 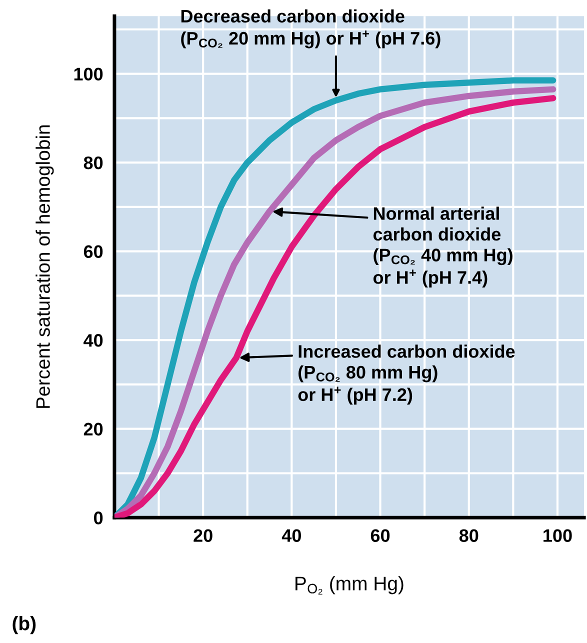 I want to click on y-tick-label: 0, so click(x=98, y=518).